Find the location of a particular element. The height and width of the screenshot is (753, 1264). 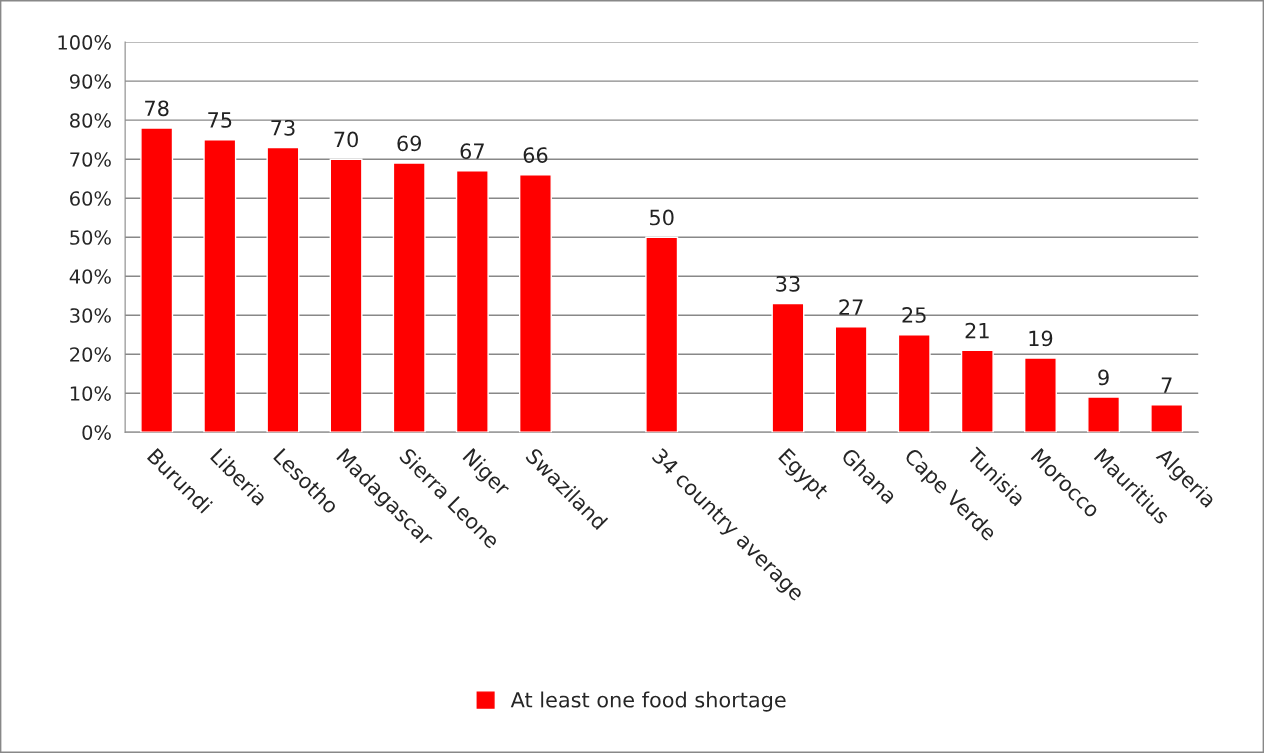

data-label: 27 is located at coordinates (851, 307).